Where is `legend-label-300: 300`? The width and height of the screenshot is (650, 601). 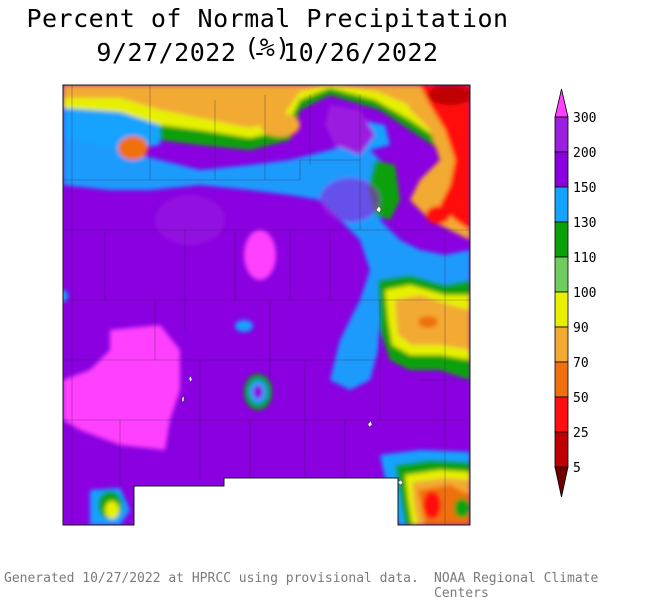
legend-label-300: 300 is located at coordinates (585, 118).